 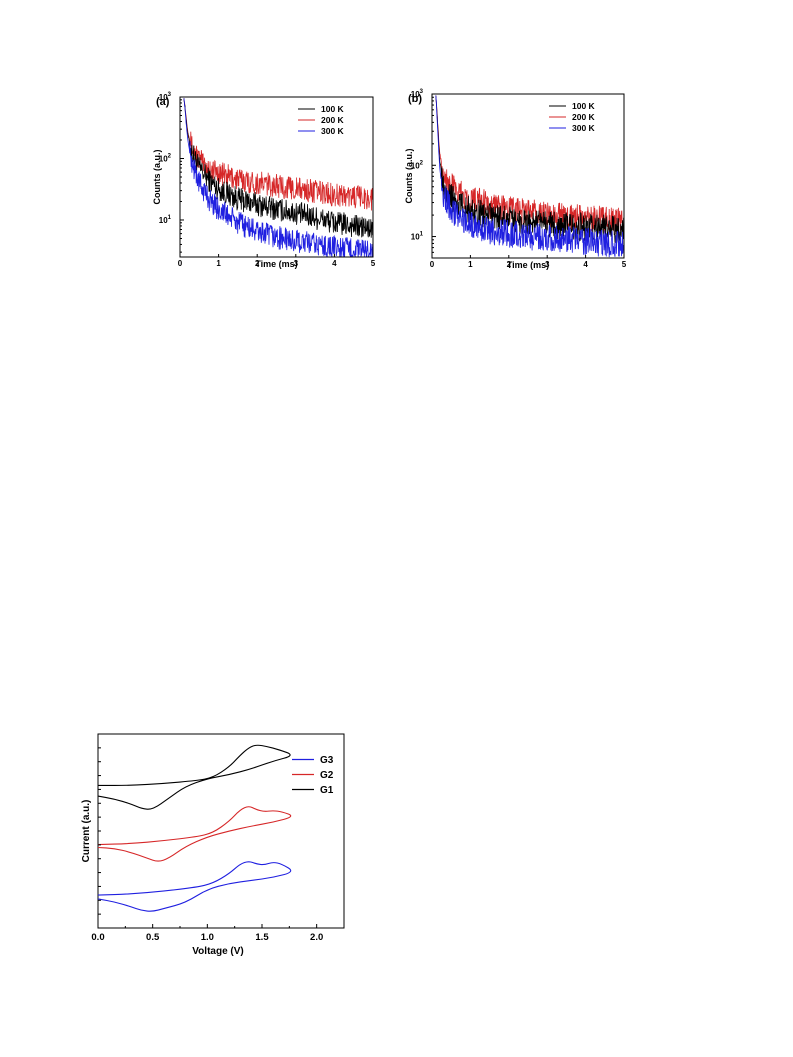 I want to click on x-tick-label: 2.0, so click(x=316, y=937).